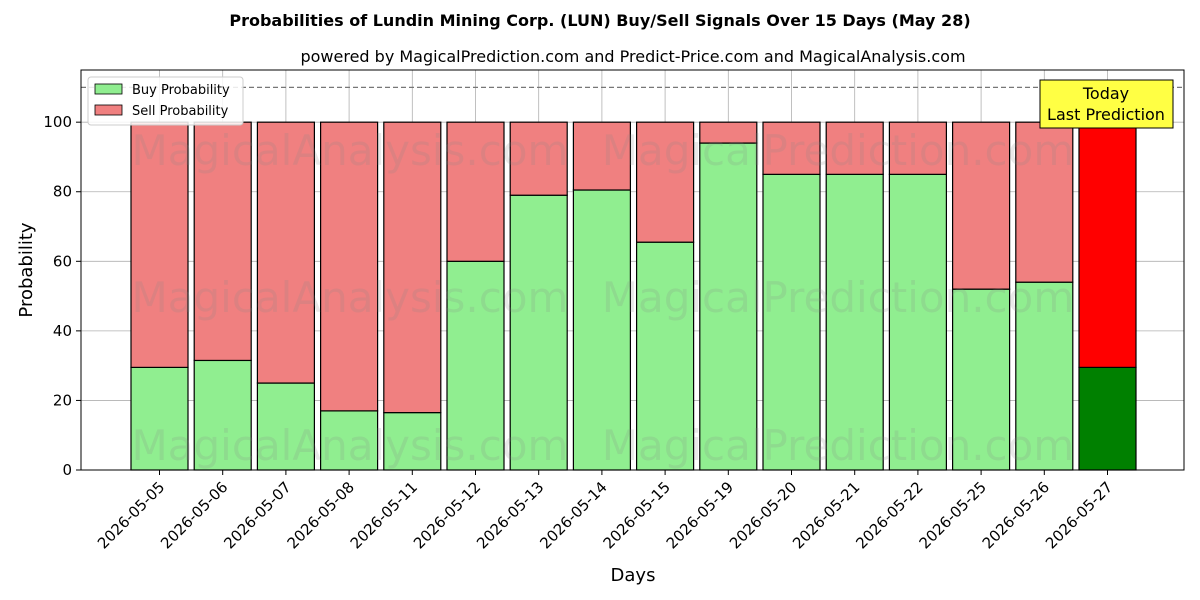 The height and width of the screenshot is (600, 1200). What do you see at coordinates (131, 515) in the screenshot?
I see `x-tick-label: 2026-05-05` at bounding box center [131, 515].